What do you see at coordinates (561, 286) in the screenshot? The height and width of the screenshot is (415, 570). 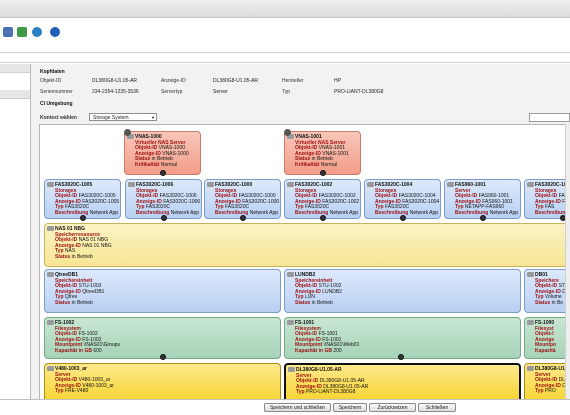 I see `card-line-value: ST` at bounding box center [561, 286].